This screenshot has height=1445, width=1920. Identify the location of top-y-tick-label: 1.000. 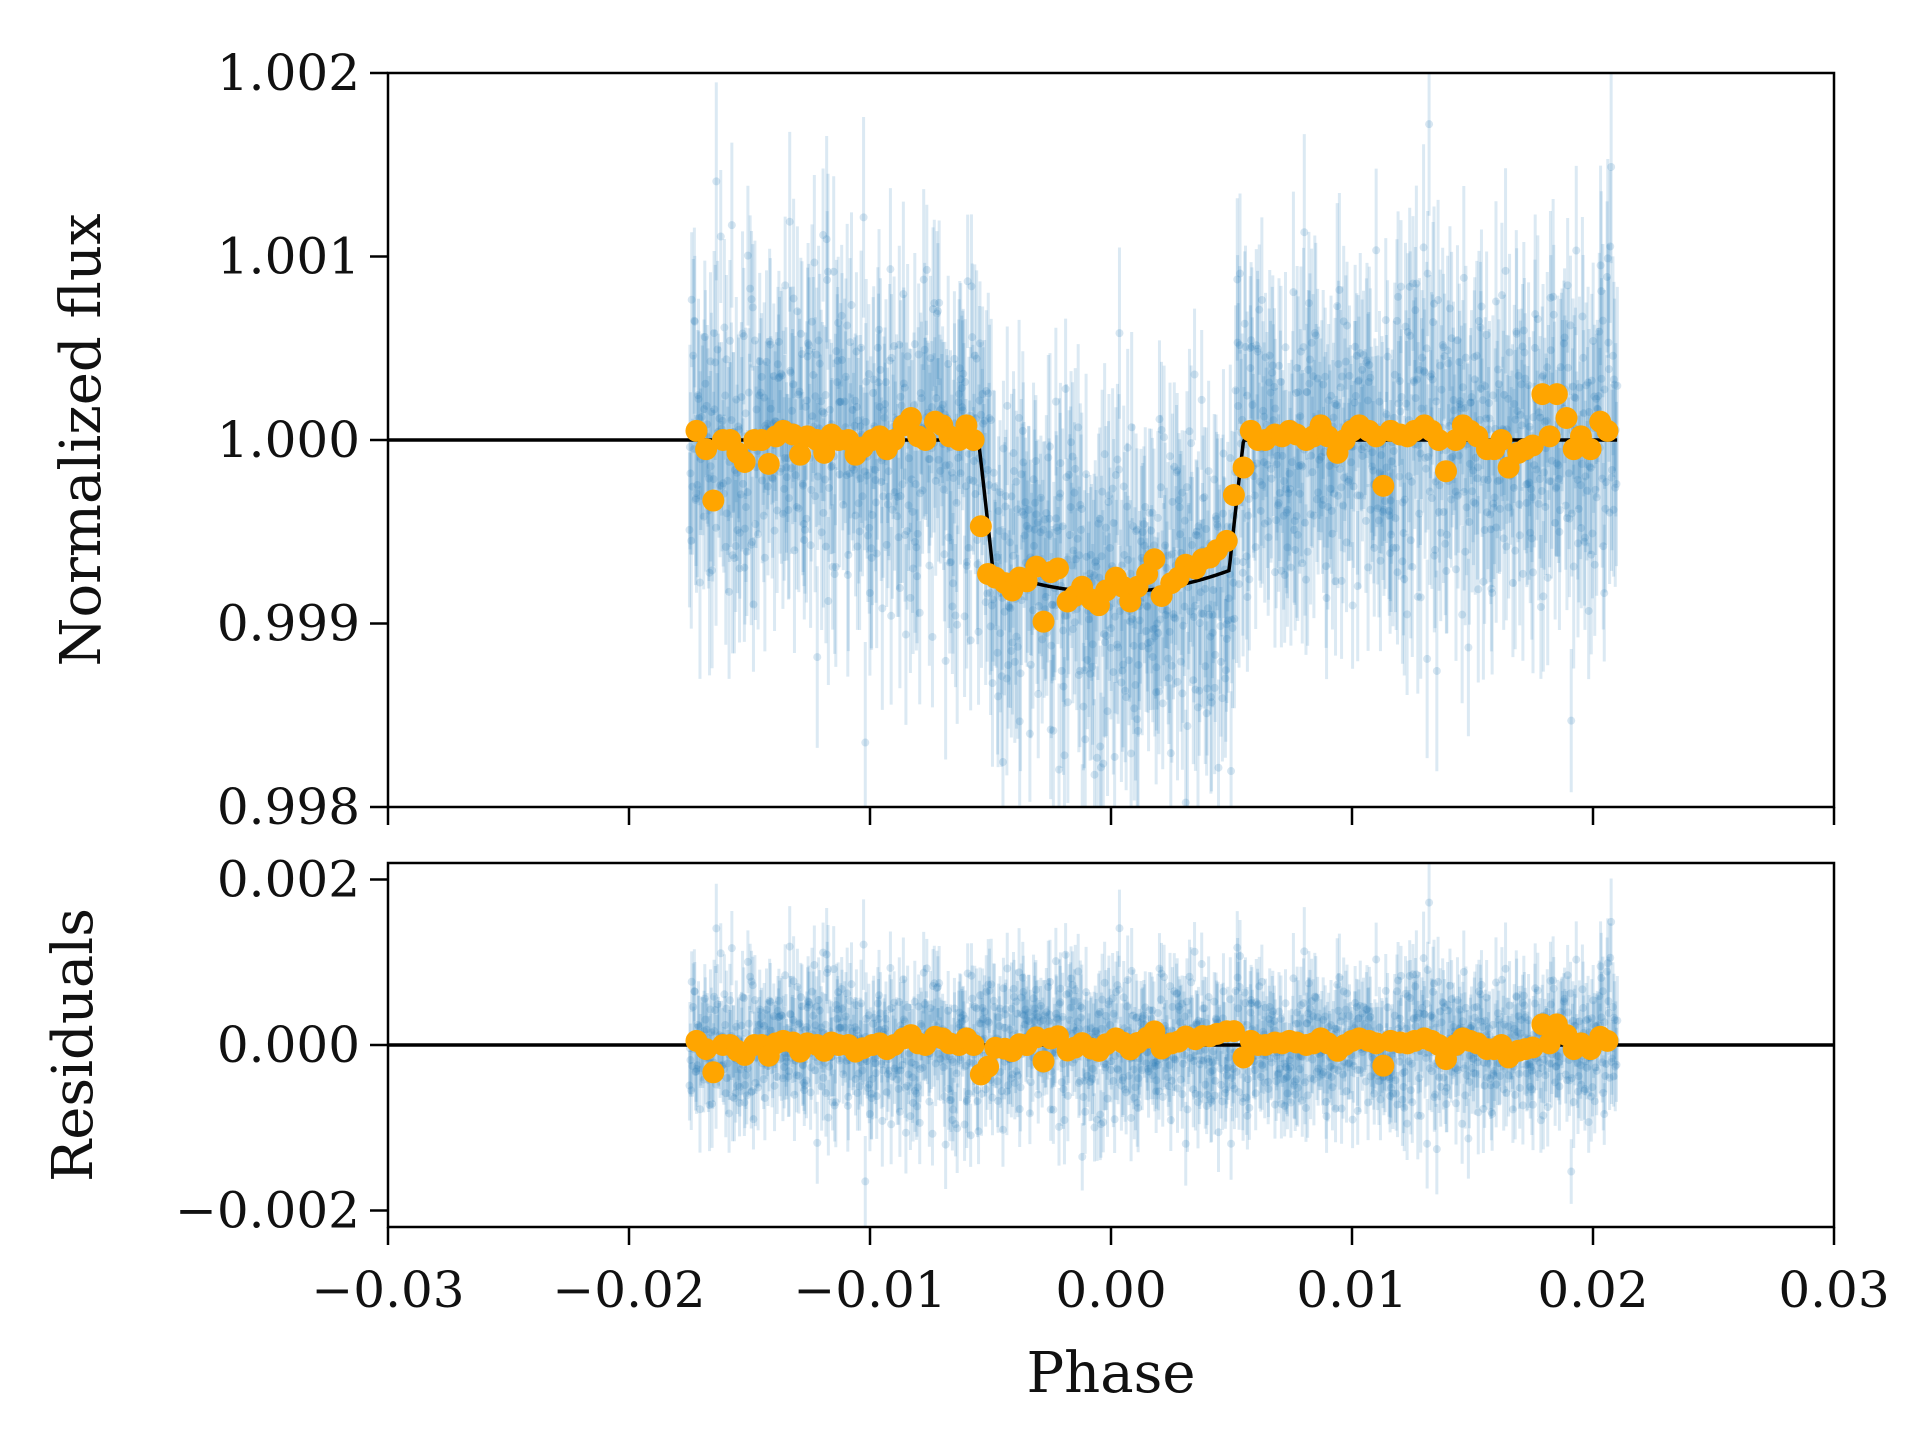
(288, 440).